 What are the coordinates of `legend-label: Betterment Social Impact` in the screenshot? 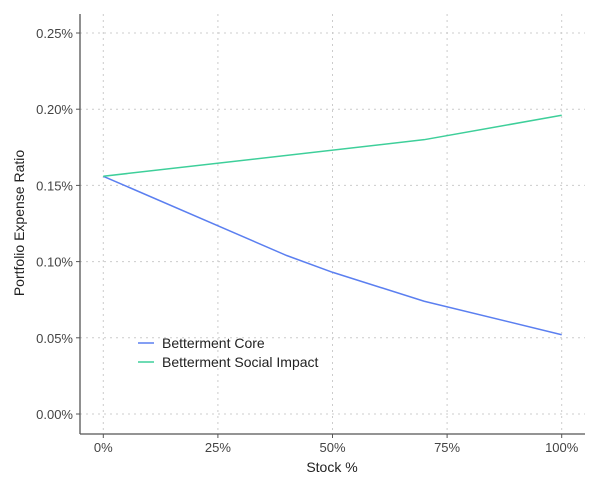 It's located at (240, 362).